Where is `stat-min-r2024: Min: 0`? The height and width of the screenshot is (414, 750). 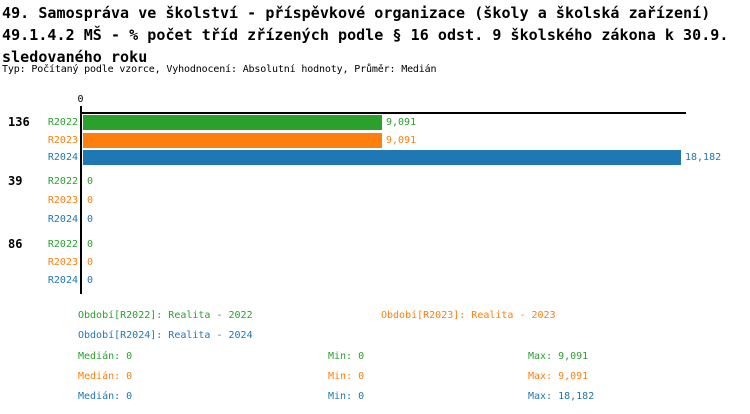 stat-min-r2024: Min: 0 is located at coordinates (346, 396).